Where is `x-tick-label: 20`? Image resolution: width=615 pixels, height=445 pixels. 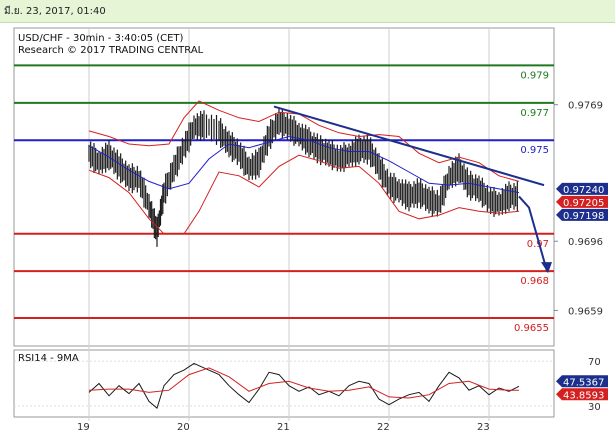
x-tick-label: 20 is located at coordinates (183, 427).